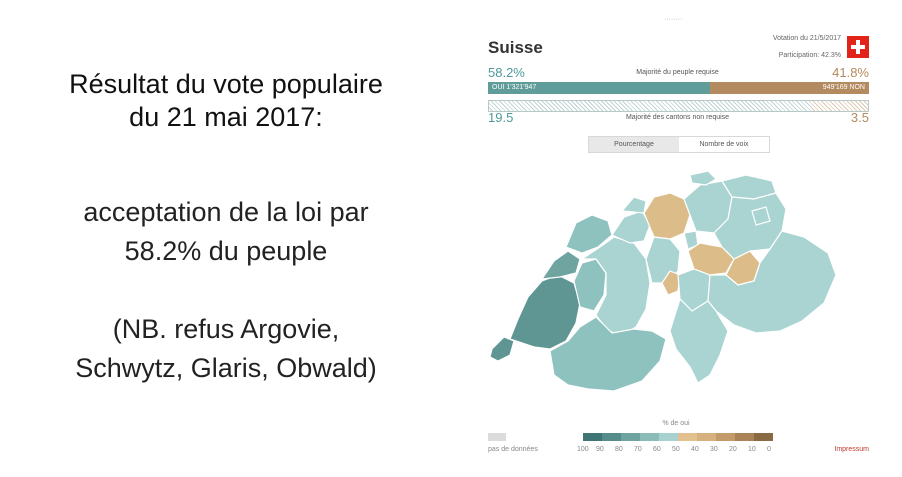 Image resolution: width=902 pixels, height=477 pixels. Describe the element at coordinates (226, 368) in the screenshot. I see `slide-body-line-5: Schwytz, Glaris, Obwald)` at that location.